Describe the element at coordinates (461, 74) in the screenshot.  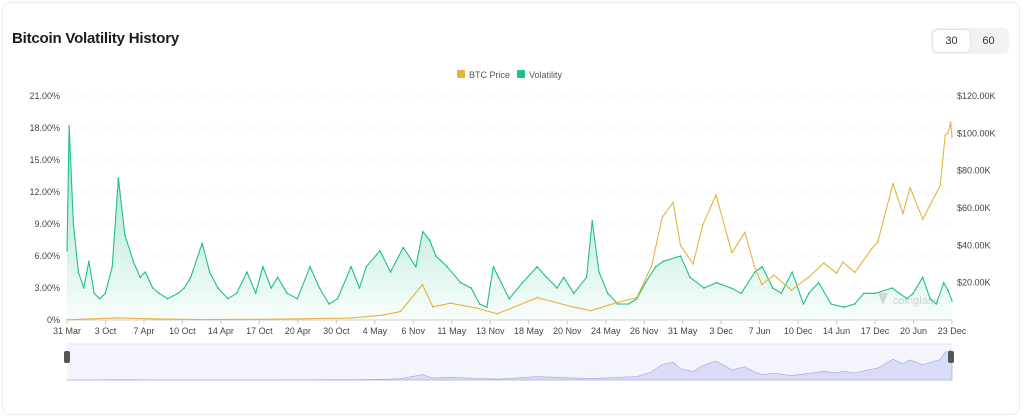
I see `legend-swatch-btc-price` at that location.